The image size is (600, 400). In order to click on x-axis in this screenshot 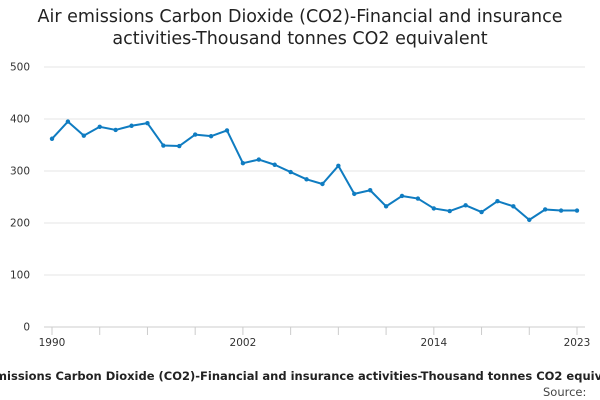, I will do `click(314, 330)`.